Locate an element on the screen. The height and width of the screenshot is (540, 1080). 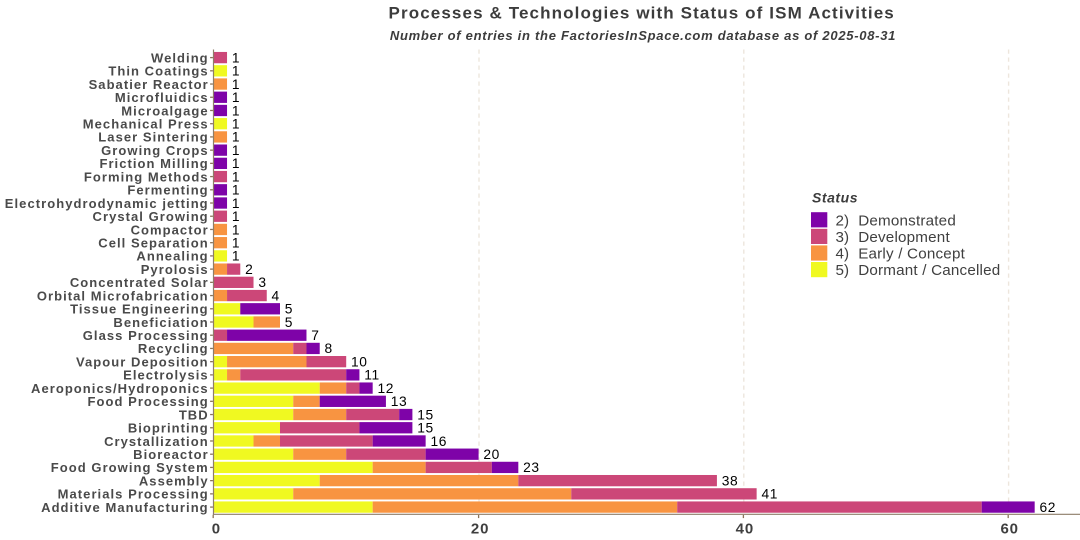
svg-text: 12 is located at coordinates (385, 388).